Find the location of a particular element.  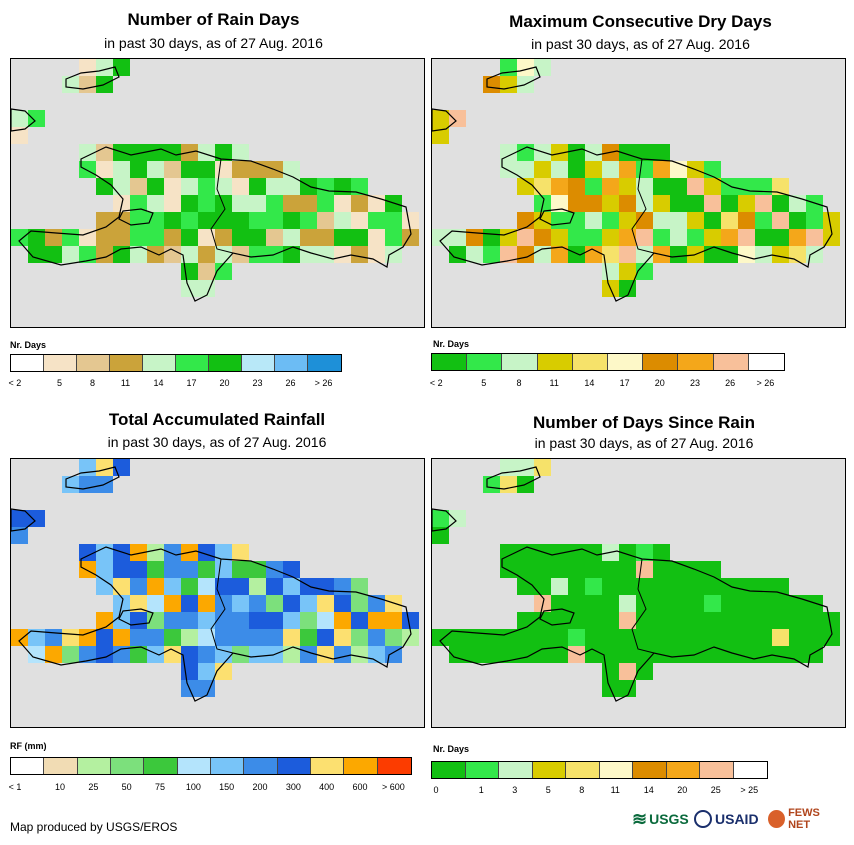

legend-tick-label: 8 is located at coordinates (582, 790).